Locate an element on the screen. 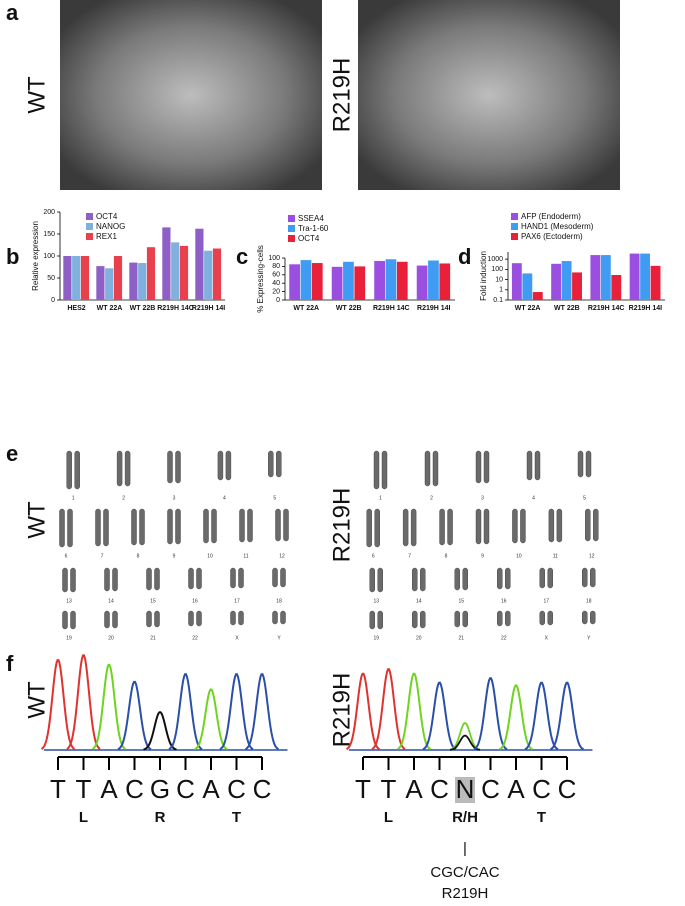 This screenshot has width=685, height=906. legend-label: NANOG is located at coordinates (110, 226).